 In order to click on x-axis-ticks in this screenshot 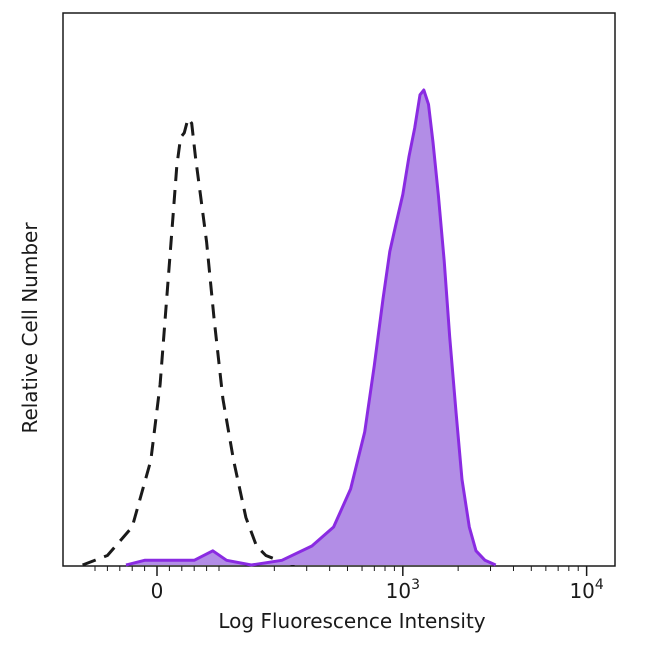, I will do `click(341, 571)`.